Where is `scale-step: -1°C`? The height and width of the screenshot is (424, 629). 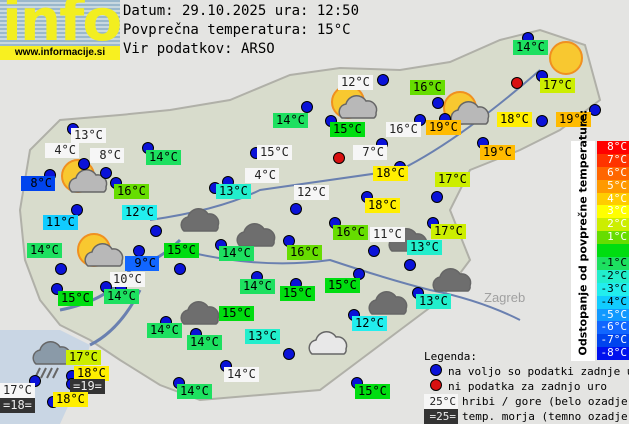
scale-step: -1°C is located at coordinates (613, 263).